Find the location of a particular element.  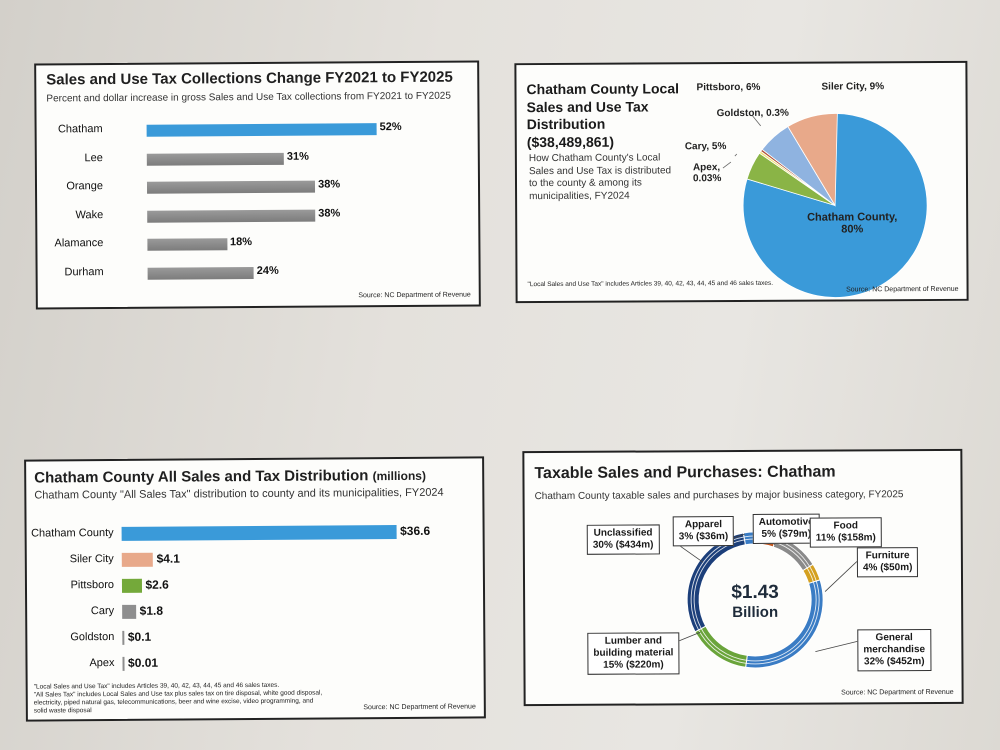

chart4-label-furniture: Furniture 4% ($50m) is located at coordinates (887, 562).